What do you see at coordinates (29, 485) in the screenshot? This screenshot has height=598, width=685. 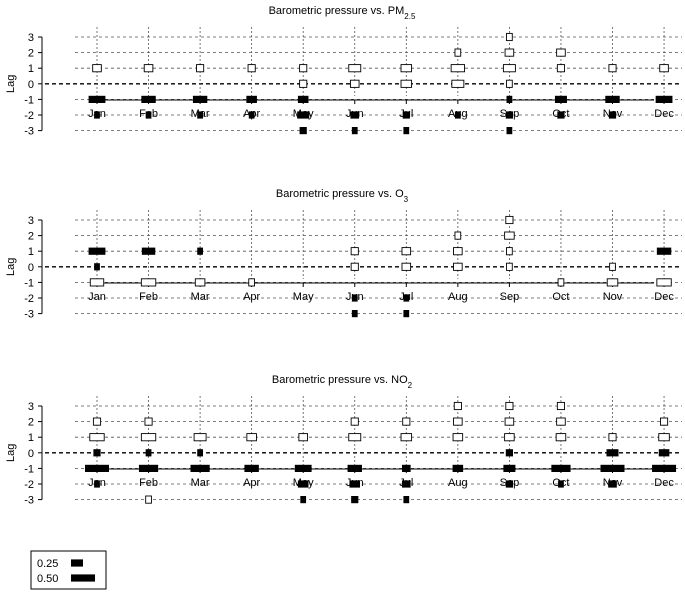 I see `y-tick-label: -2` at bounding box center [29, 485].